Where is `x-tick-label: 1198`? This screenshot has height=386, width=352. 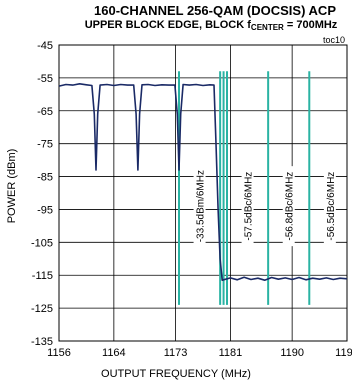 x-tick-label: 1198 is located at coordinates (343, 353).